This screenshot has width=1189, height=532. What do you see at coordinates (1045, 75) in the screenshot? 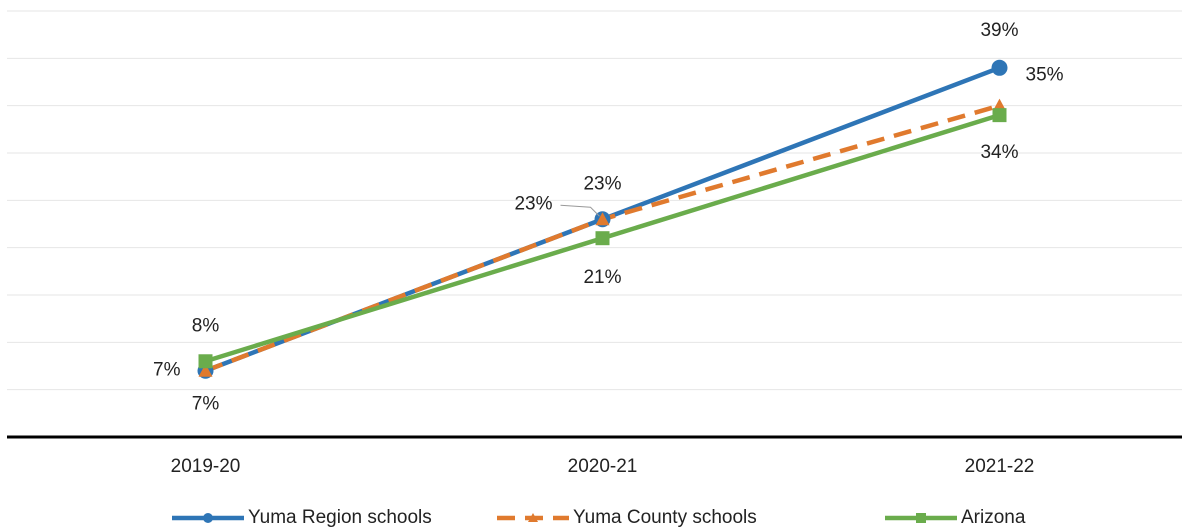
I see `data-label: 35%` at bounding box center [1045, 75].